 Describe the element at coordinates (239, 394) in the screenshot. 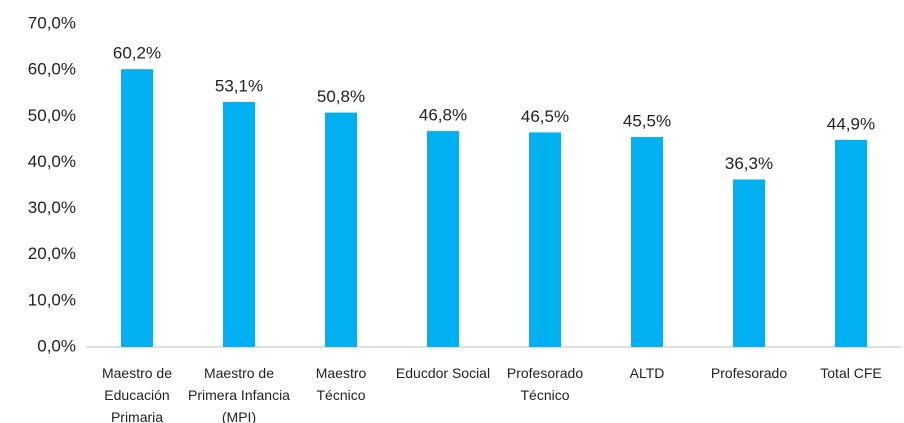

I see `x-tick-label: Maestro de Primera Infancia (MPI)` at that location.